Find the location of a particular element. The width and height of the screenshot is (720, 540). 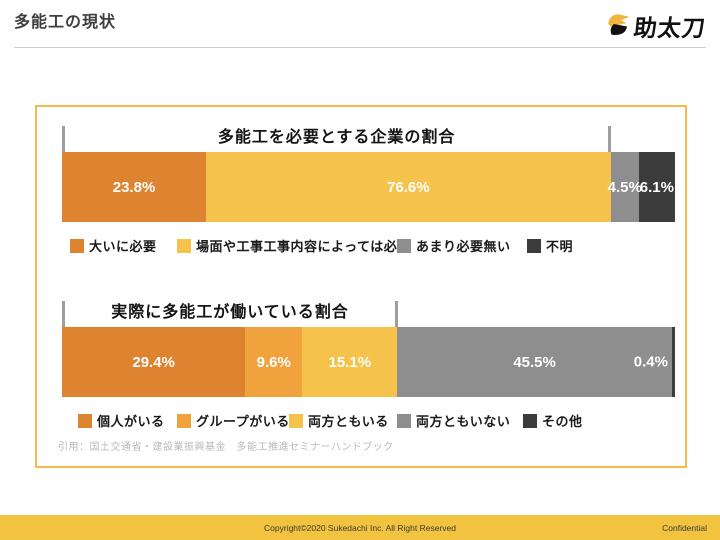

segment-value: 0.4% is located at coordinates (650, 362).